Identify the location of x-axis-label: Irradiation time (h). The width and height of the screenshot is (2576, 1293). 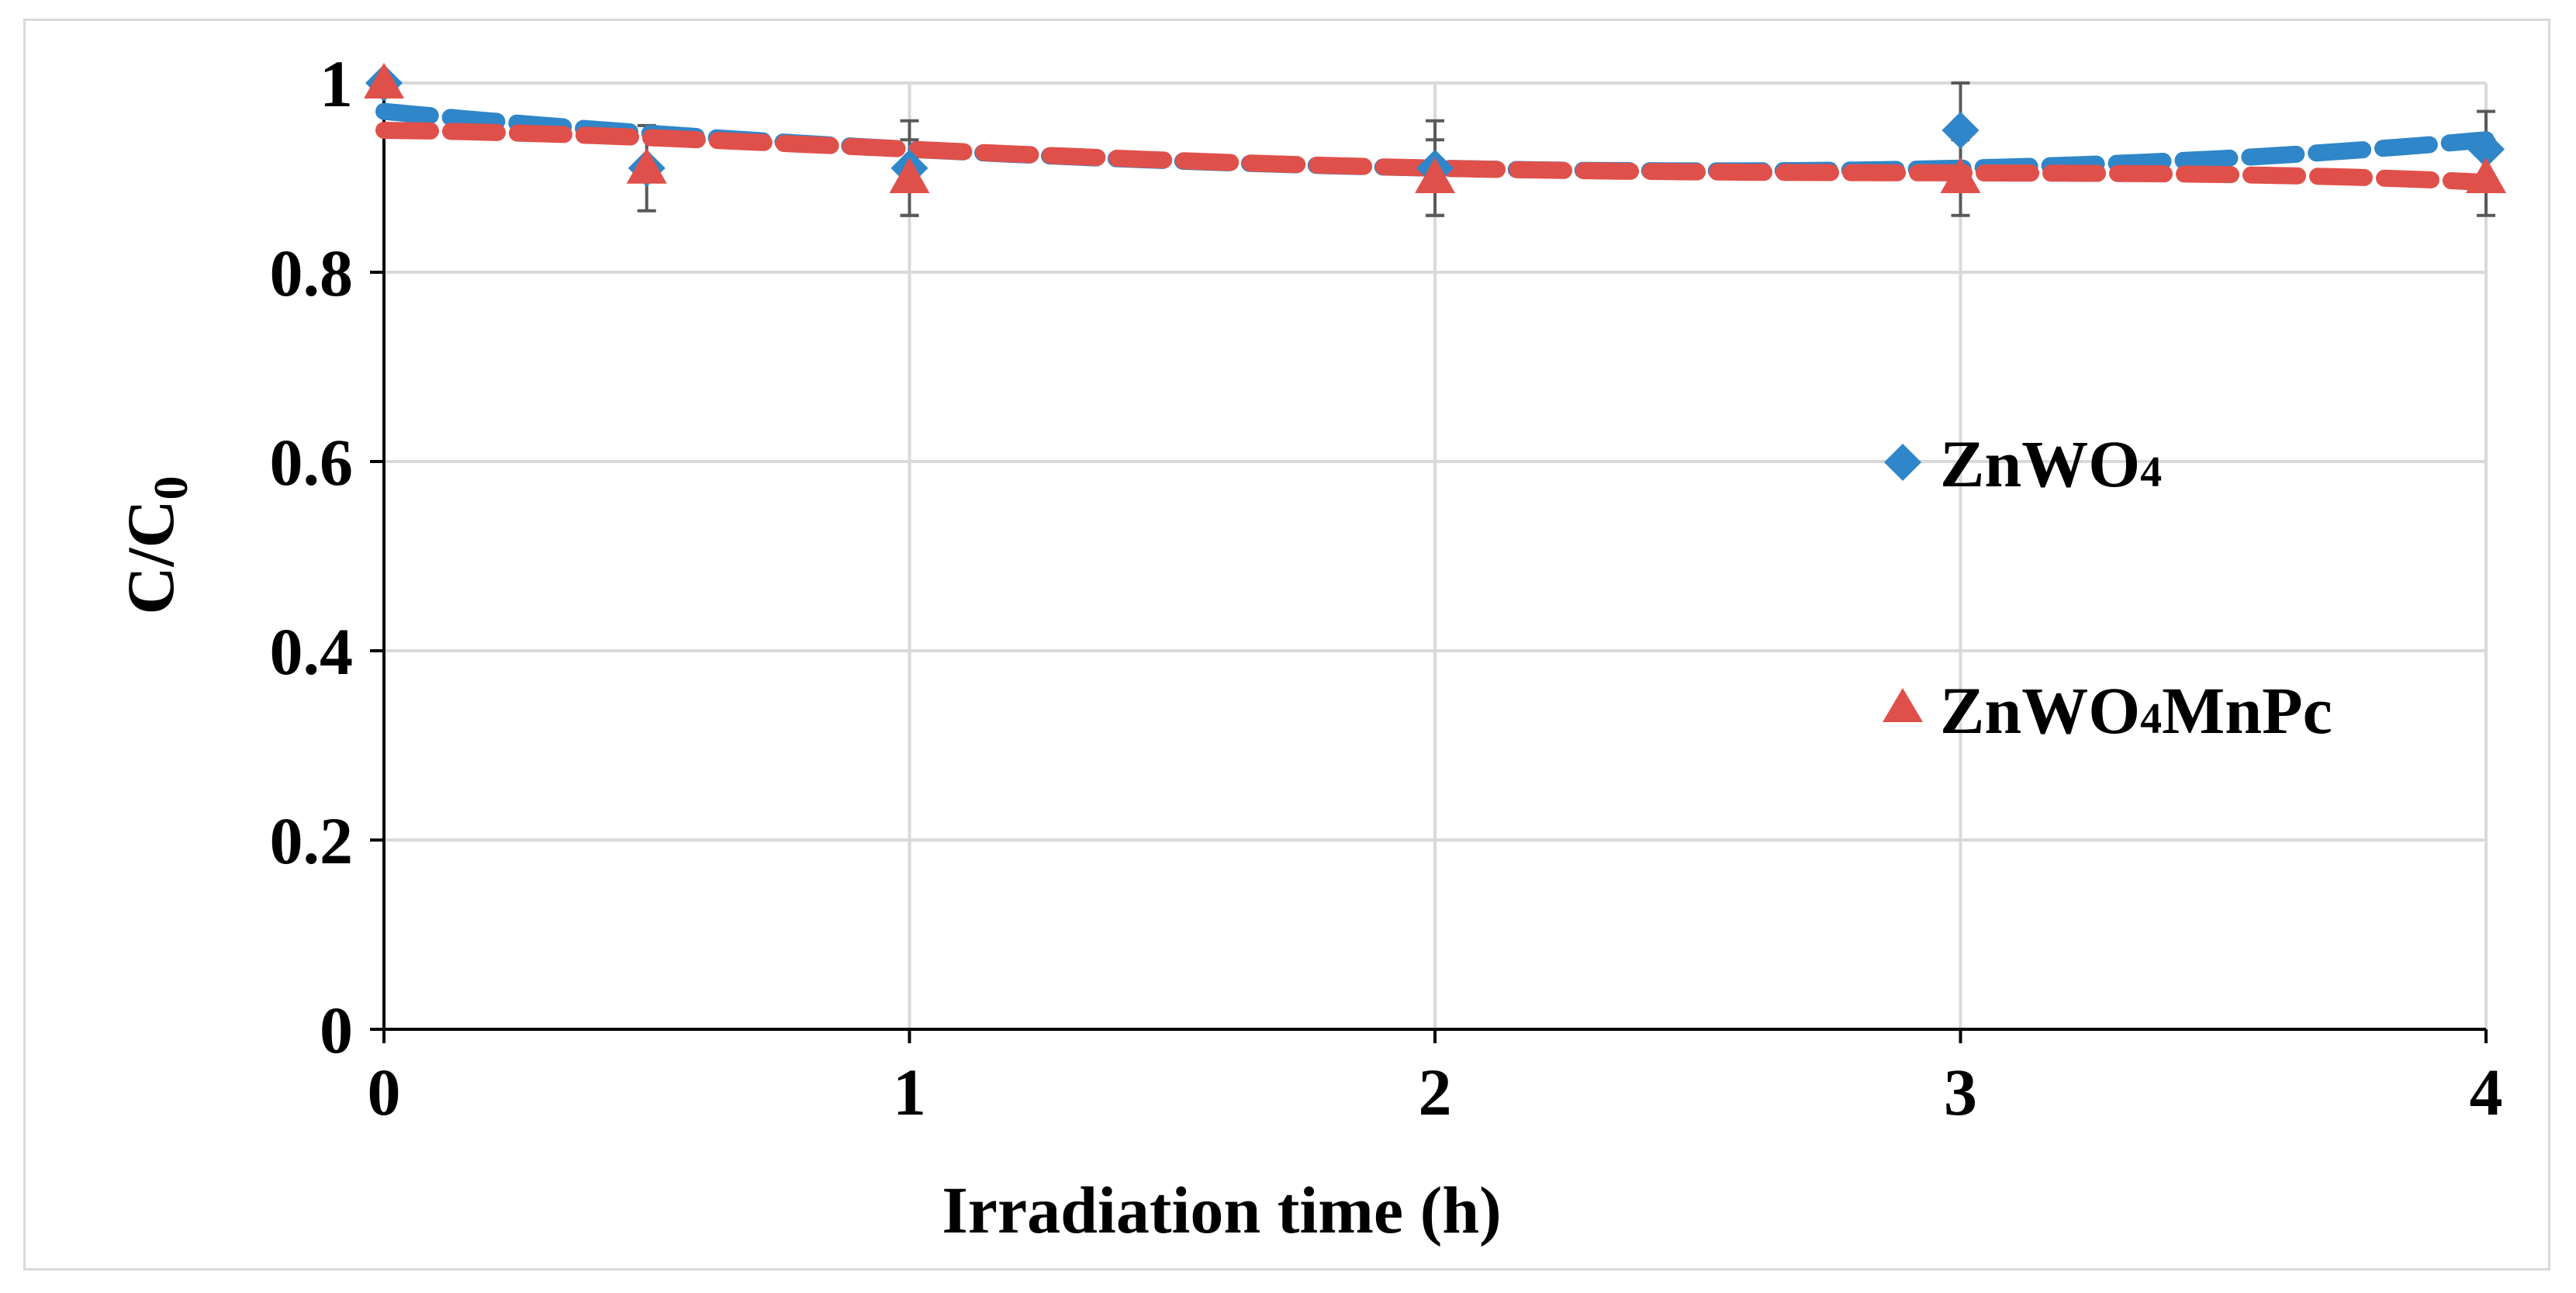
(1221, 1210).